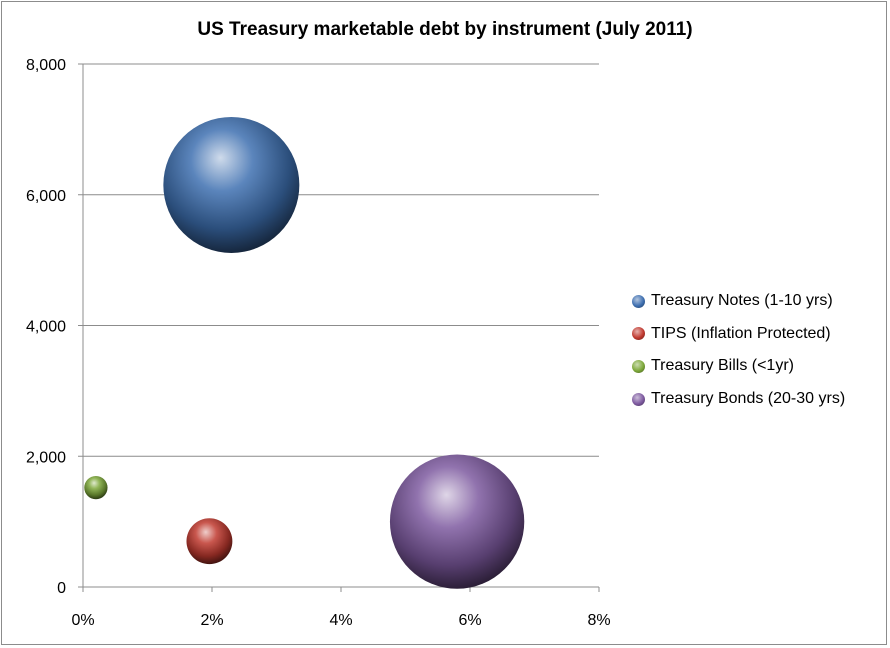 The image size is (890, 648). I want to click on x-tick-label: 8%, so click(598, 620).